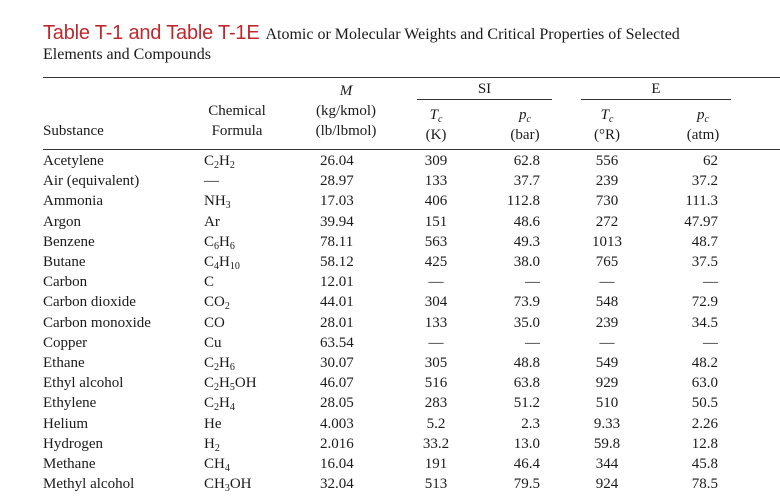 Image resolution: width=780 pixels, height=501 pixels. I want to click on table-row: Argon Ar 39.94 151 48.6 272 47.97, so click(390, 222).